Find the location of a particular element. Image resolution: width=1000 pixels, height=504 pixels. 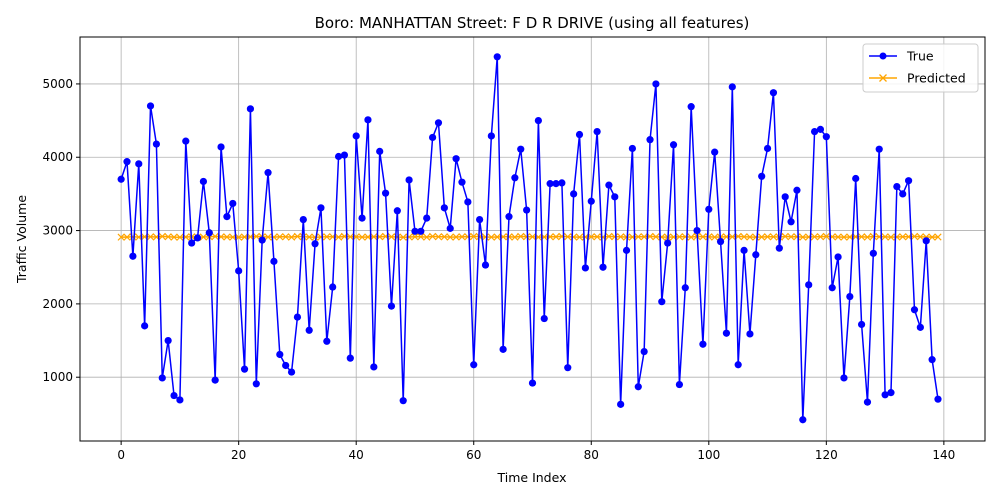

x-tick-label: 120 is located at coordinates (826, 455).